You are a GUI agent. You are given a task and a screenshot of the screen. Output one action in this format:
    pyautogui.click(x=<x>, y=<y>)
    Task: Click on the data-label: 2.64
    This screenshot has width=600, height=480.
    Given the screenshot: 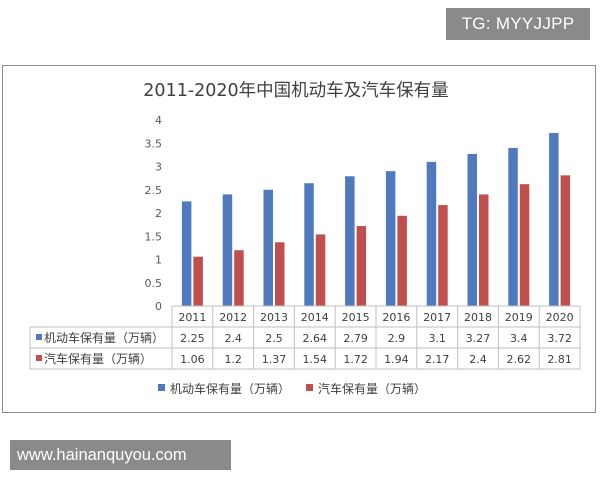 What is the action you would take?
    pyautogui.click(x=315, y=338)
    